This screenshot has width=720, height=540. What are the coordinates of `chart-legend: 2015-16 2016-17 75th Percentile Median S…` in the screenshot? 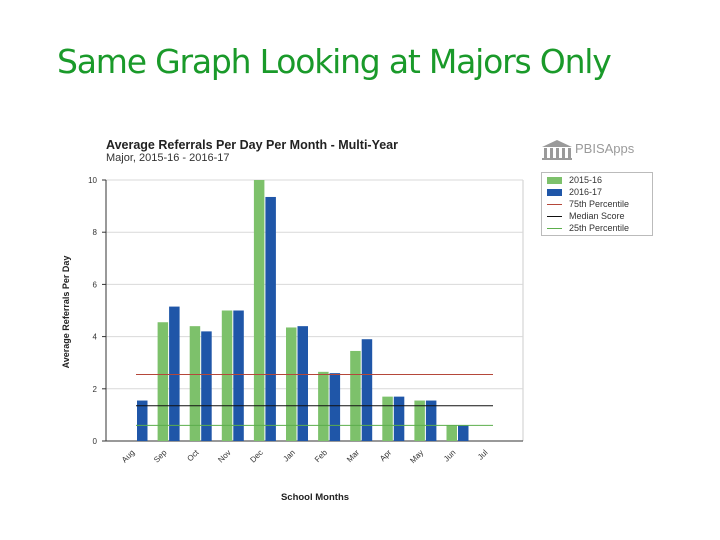 It's located at (597, 204).